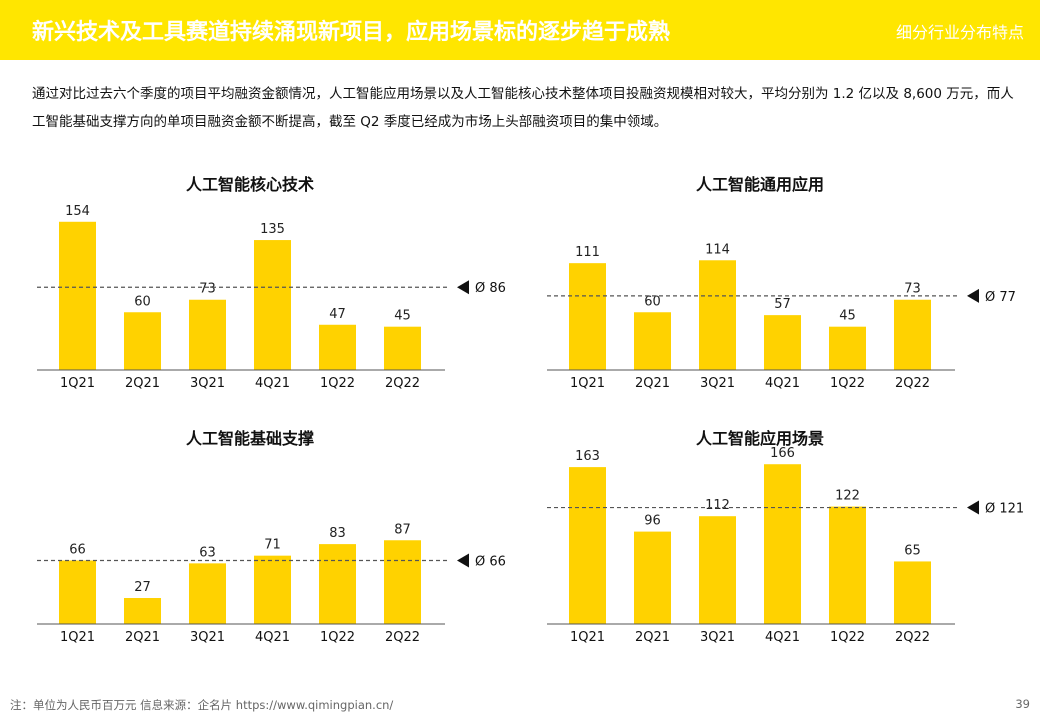 This screenshot has height=720, width=1040. I want to click on data-label: 96, so click(652, 521).